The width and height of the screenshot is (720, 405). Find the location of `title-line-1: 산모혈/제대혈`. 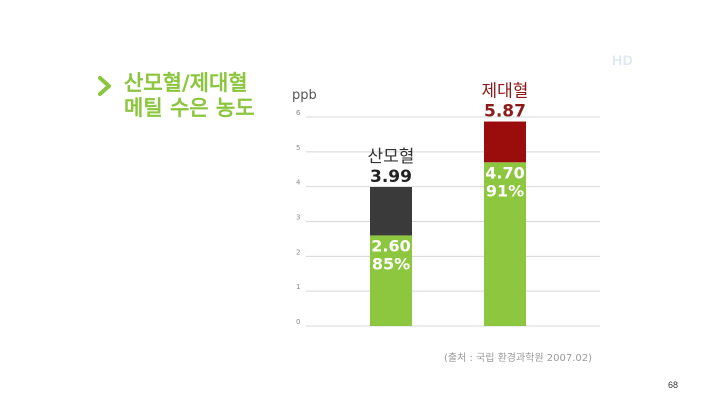

title-line-1: 산모혈/제대혈 is located at coordinates (186, 83).